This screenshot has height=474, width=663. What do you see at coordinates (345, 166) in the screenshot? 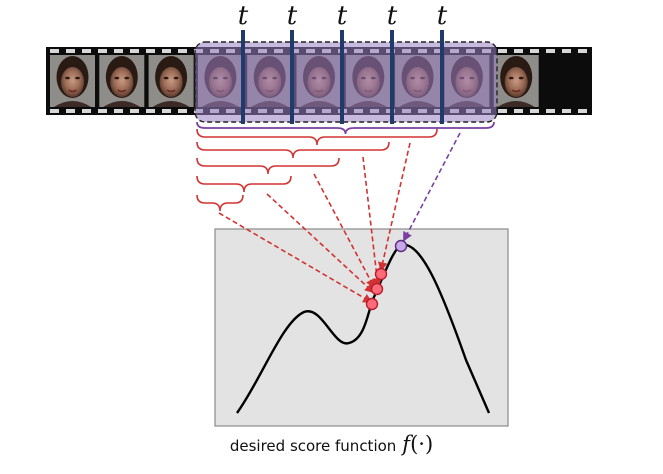
I see `subsequence-brackets` at bounding box center [345, 166].